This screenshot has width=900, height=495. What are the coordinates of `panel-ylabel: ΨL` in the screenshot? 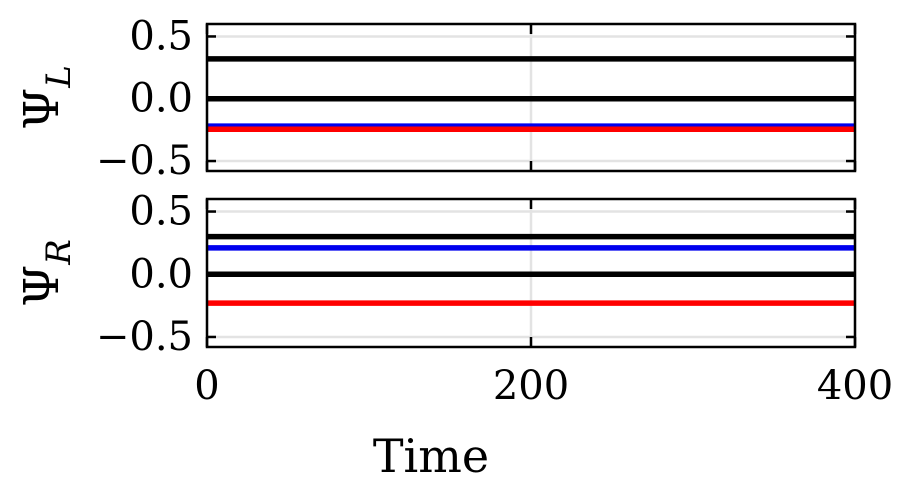 It's located at (46, 97).